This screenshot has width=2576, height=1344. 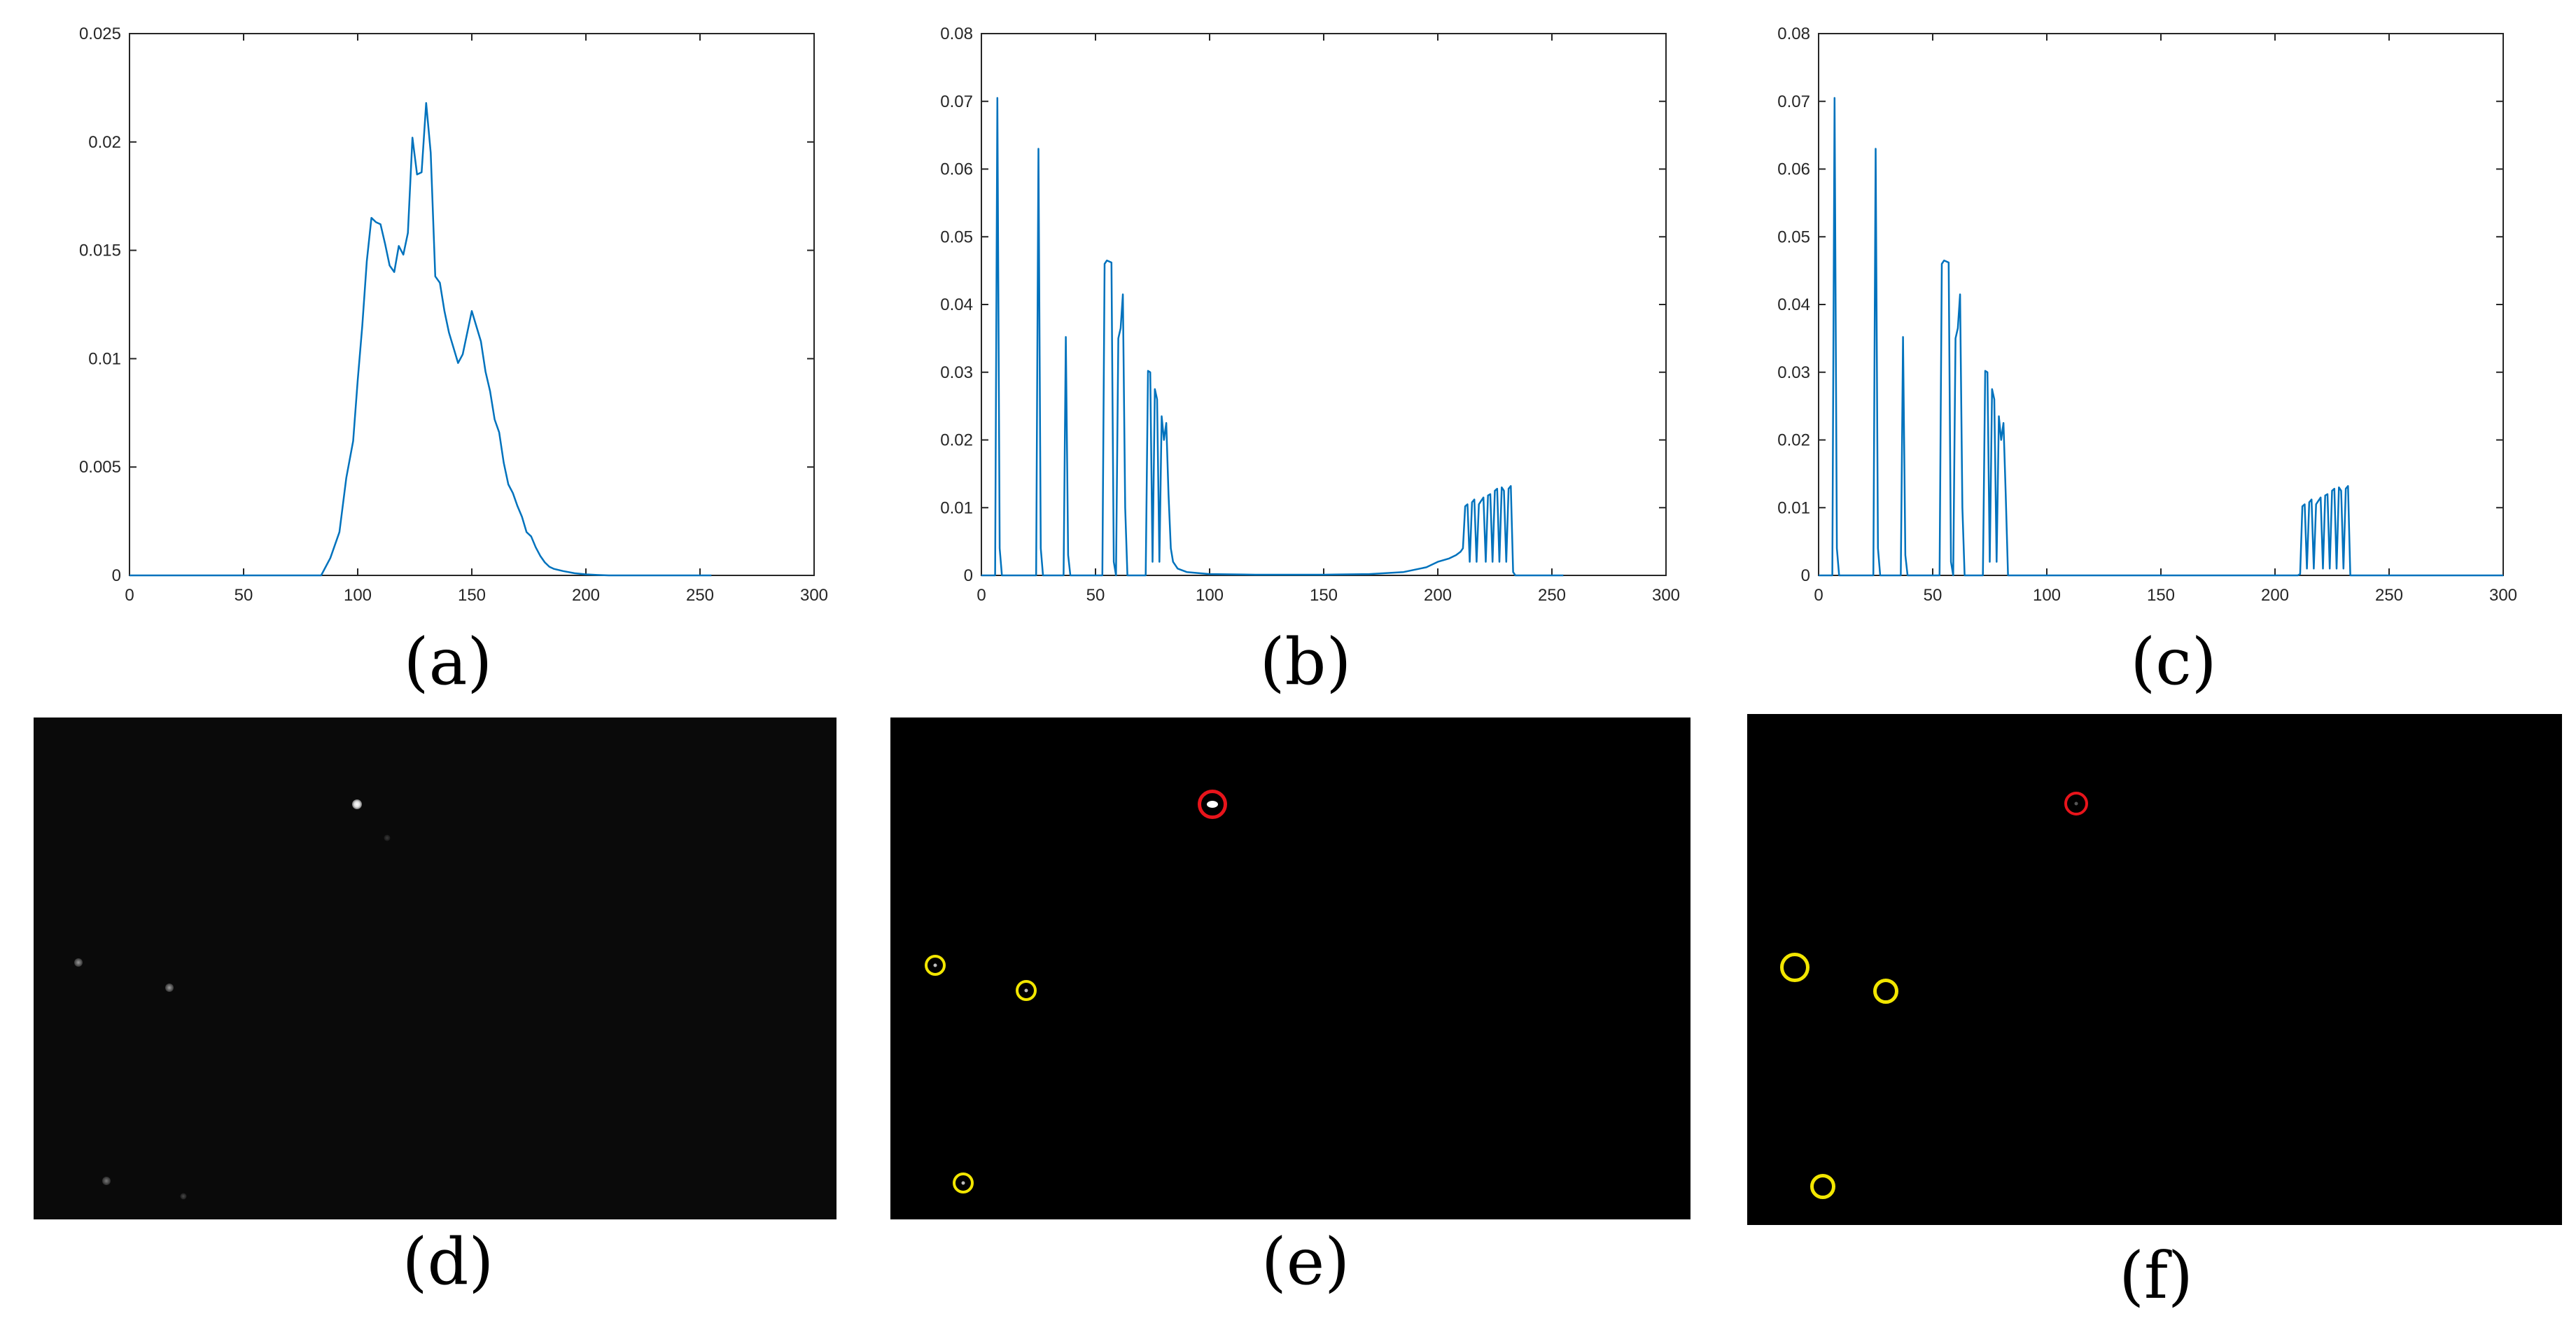 What do you see at coordinates (1305, 661) in the screenshot?
I see `caption-b: (b)` at bounding box center [1305, 661].